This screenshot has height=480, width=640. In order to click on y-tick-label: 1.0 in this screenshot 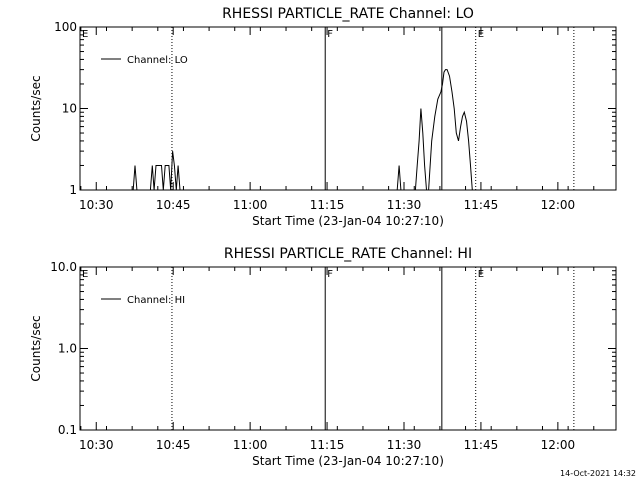, I will do `click(67, 349)`.